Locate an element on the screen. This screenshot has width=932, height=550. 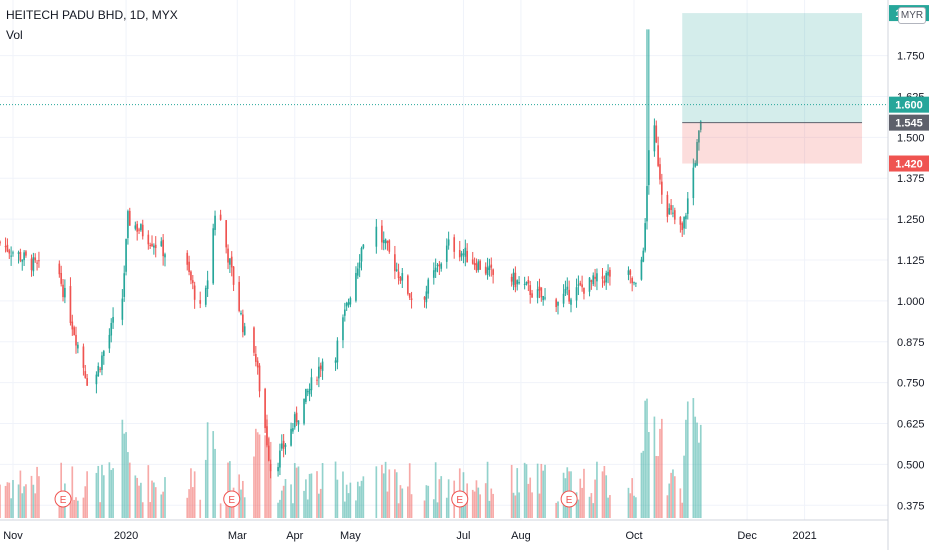
x-tick-label: Nov is located at coordinates (13, 536).